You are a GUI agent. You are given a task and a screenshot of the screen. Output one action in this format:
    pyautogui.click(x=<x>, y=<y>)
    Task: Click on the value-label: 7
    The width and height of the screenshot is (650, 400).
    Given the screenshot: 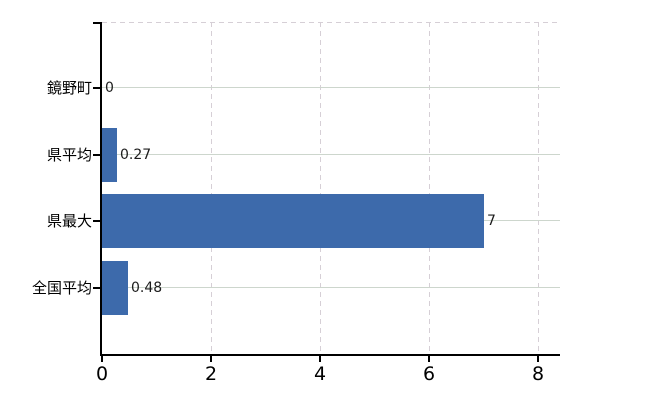 What is the action you would take?
    pyautogui.click(x=491, y=221)
    